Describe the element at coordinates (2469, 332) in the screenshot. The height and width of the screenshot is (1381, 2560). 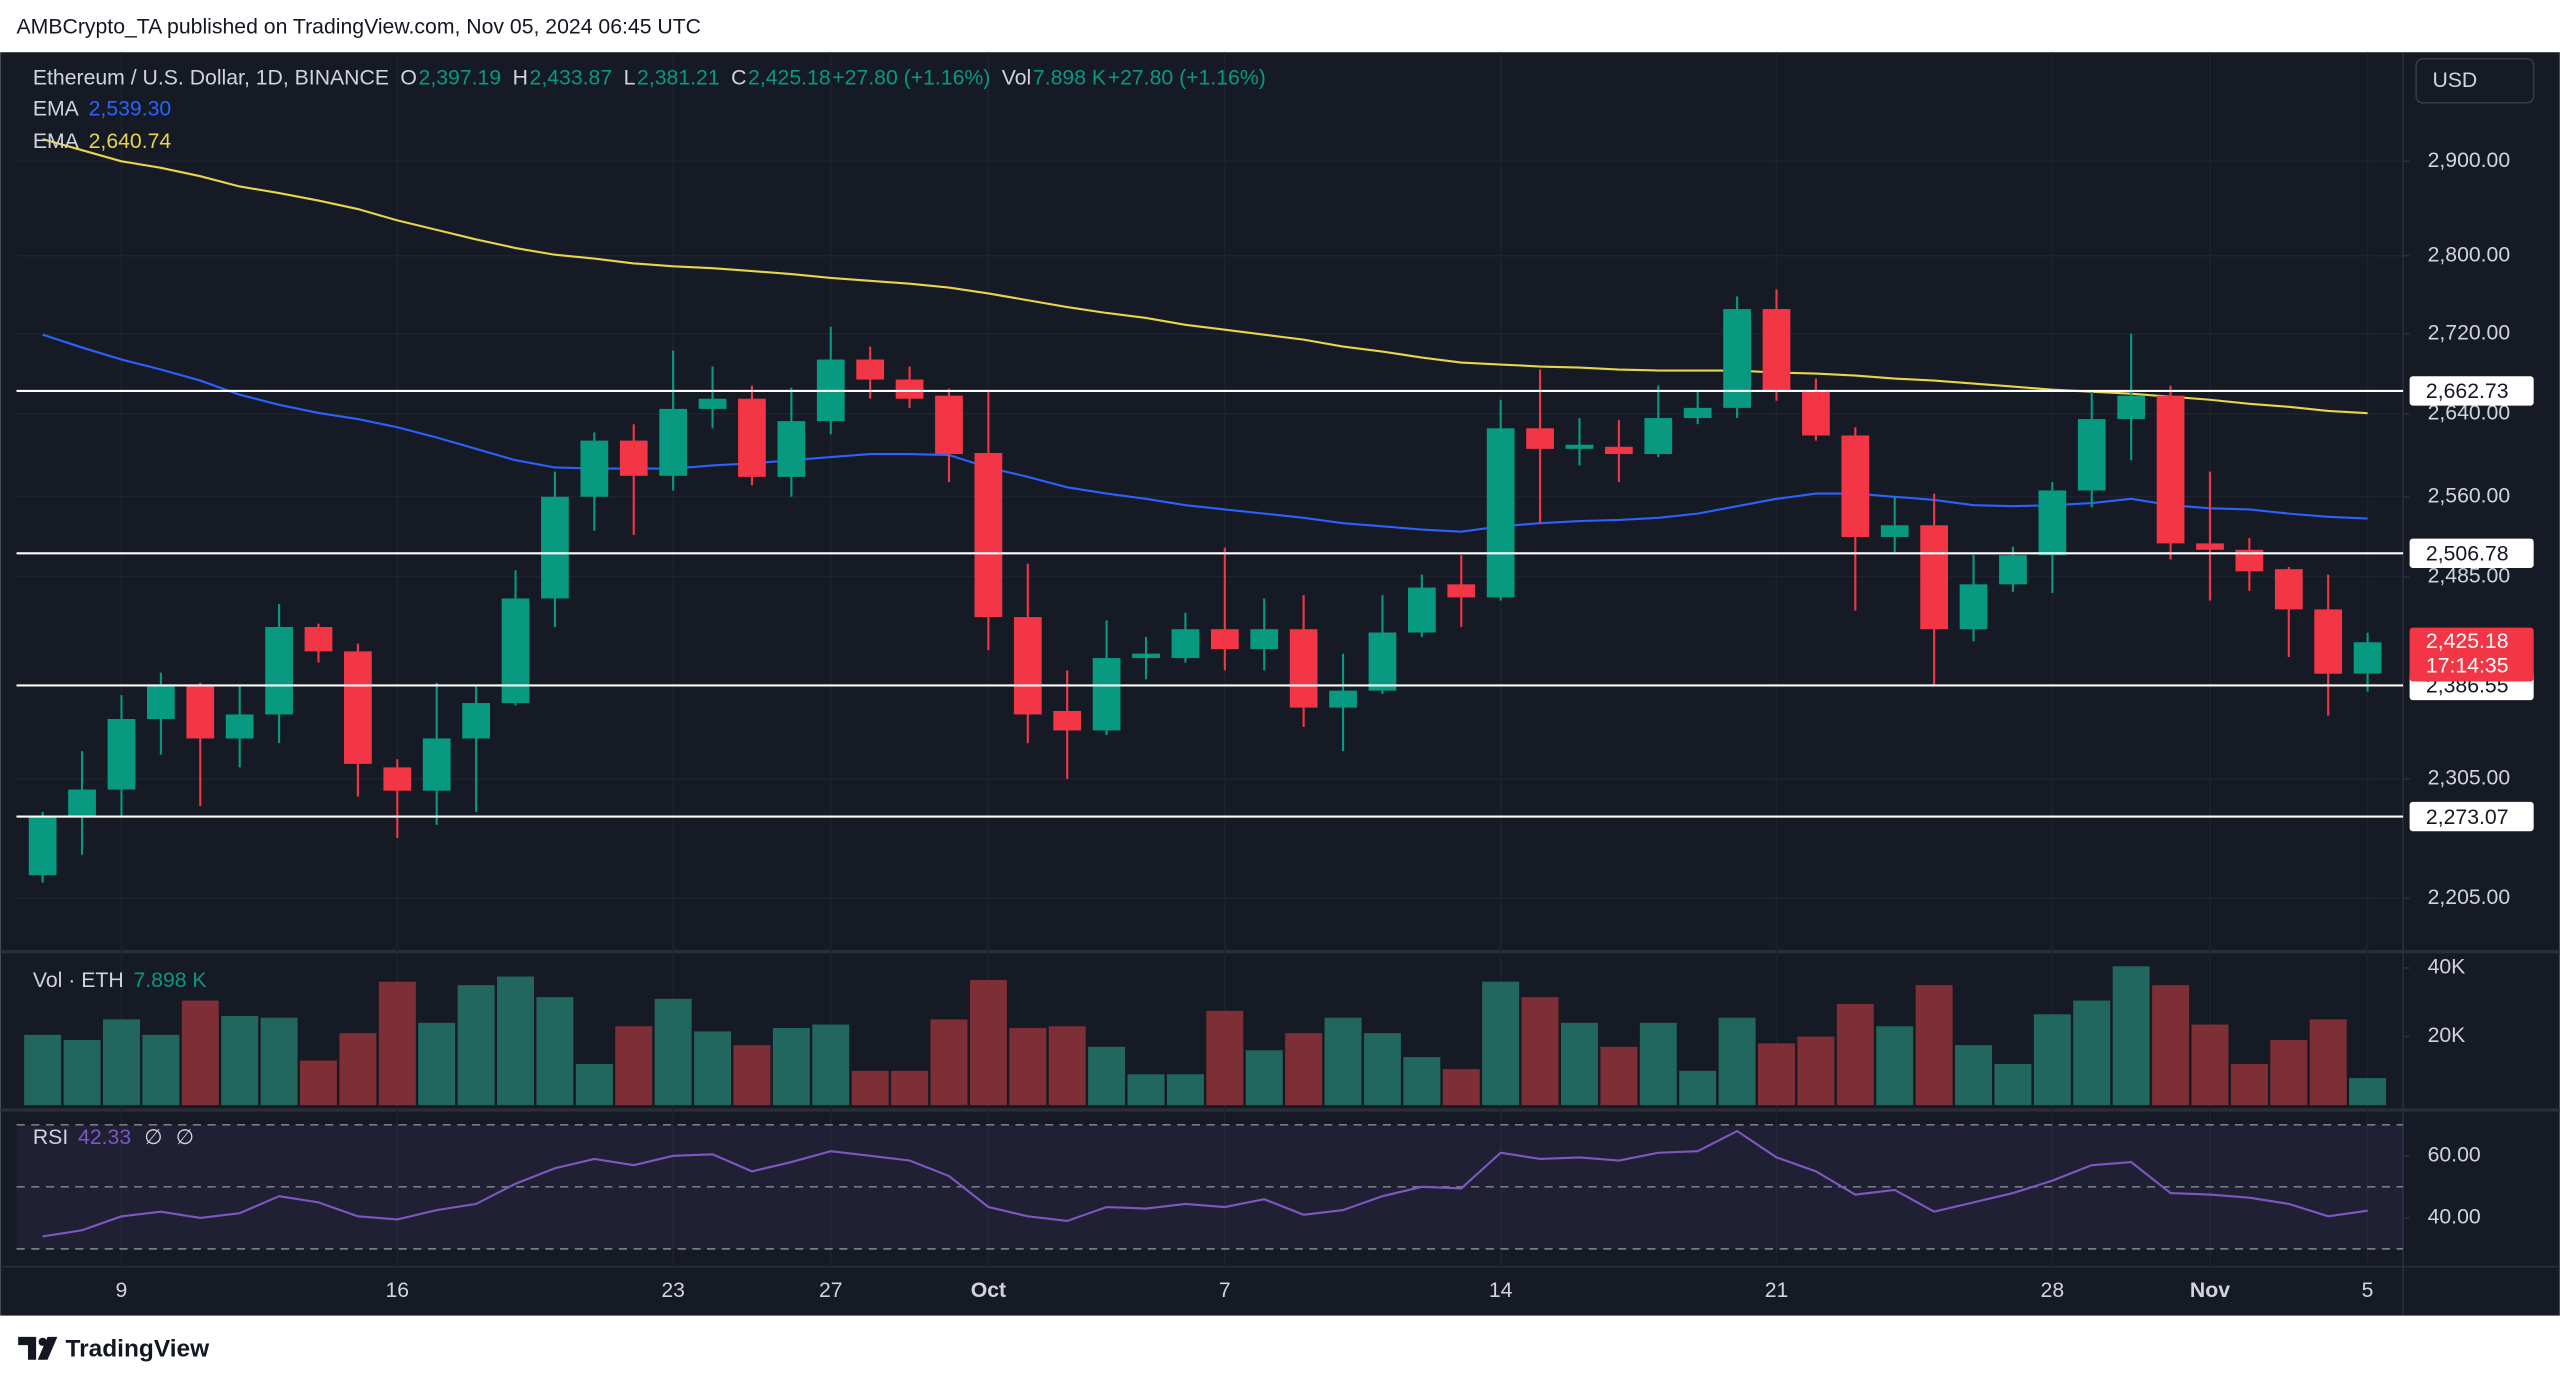
I see `y-tick-label: 2,720.00` at that location.